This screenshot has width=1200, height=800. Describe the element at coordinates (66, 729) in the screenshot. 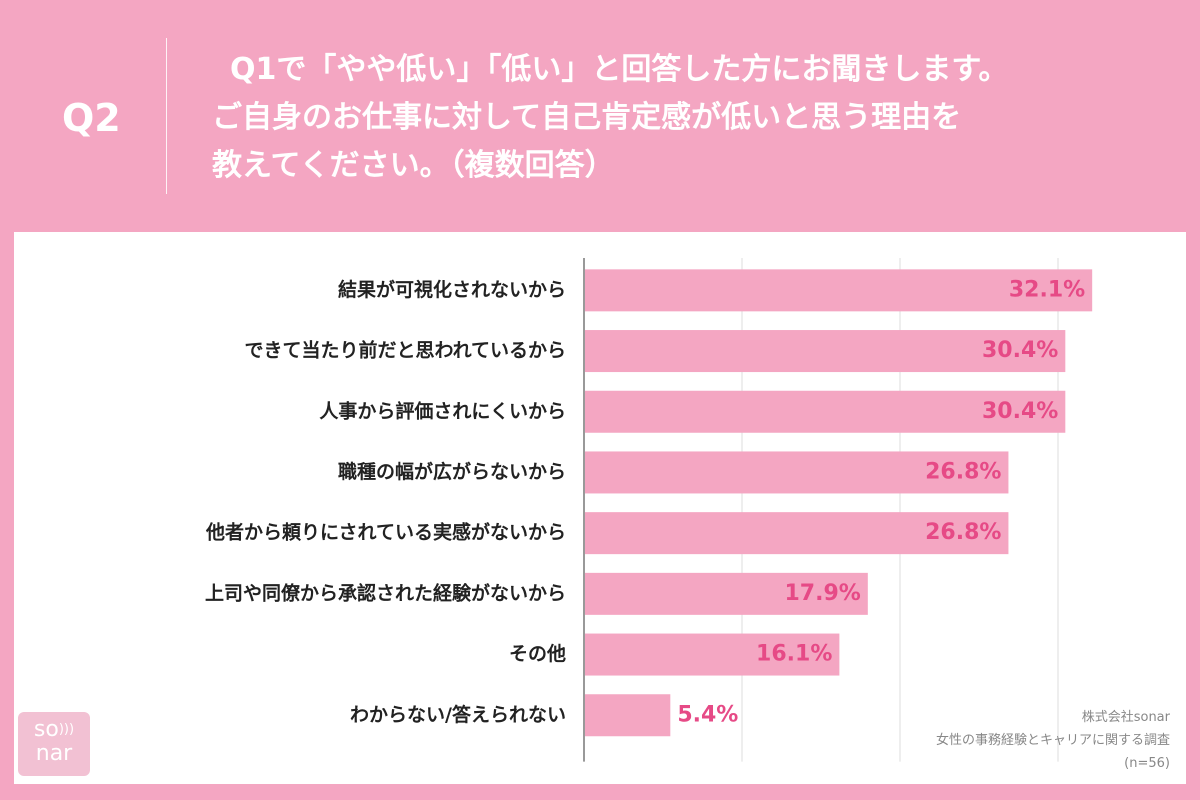

I see `sound-wave-icon: )))` at that location.